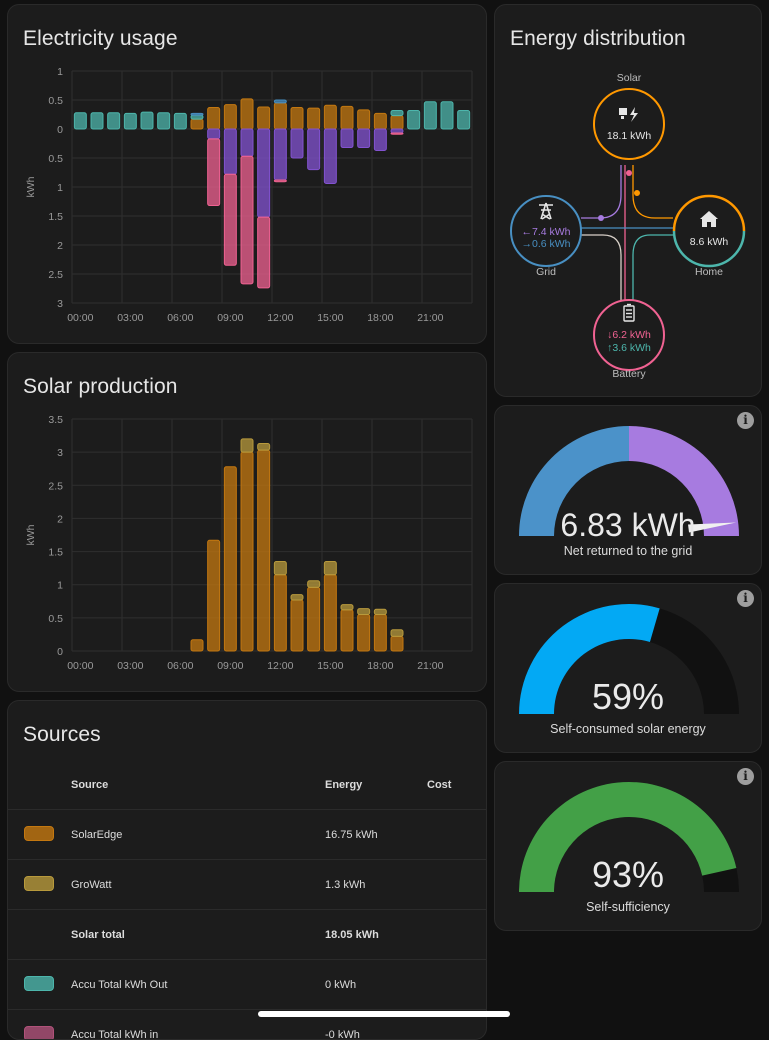  Describe the element at coordinates (551, 232) in the screenshot. I see `grid-consumed-value: 7.4 kWh` at that location.